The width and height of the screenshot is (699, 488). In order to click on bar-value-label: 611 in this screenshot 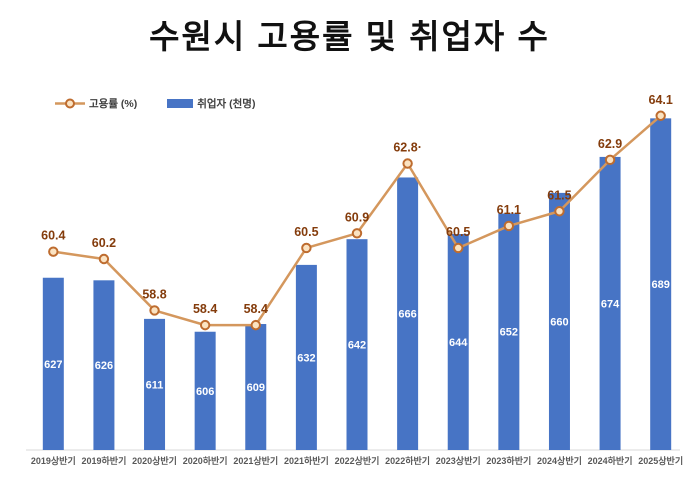, I will do `click(155, 385)`.